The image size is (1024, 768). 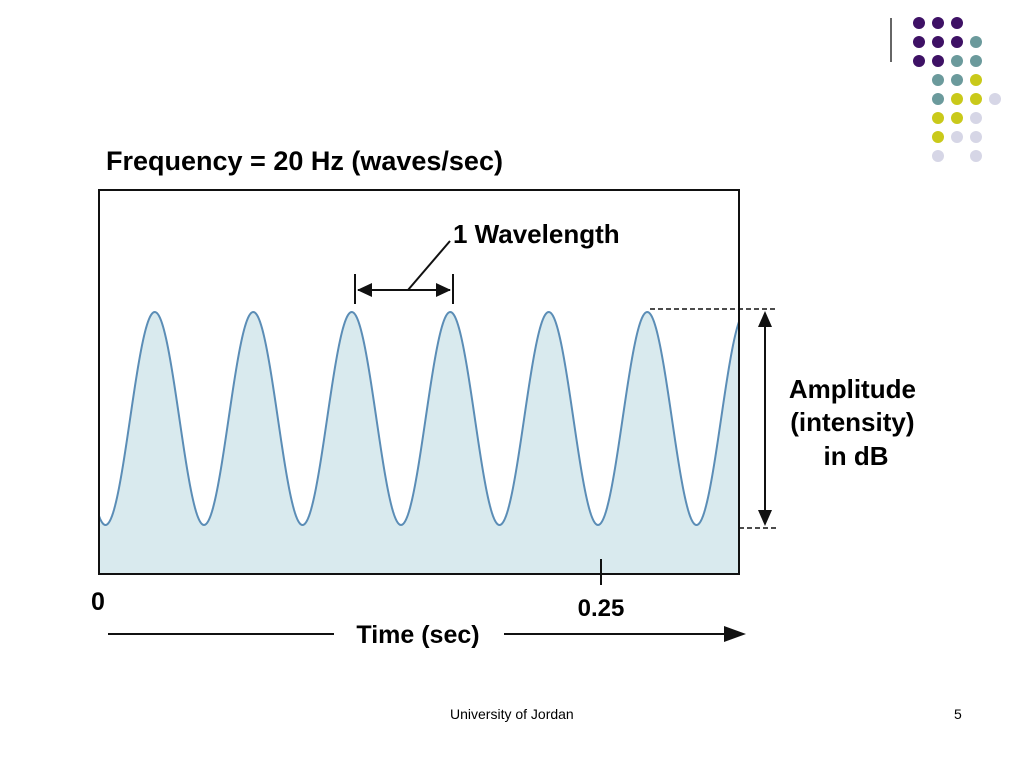 What do you see at coordinates (957, 89) in the screenshot?
I see `decorative-dot-grid` at bounding box center [957, 89].